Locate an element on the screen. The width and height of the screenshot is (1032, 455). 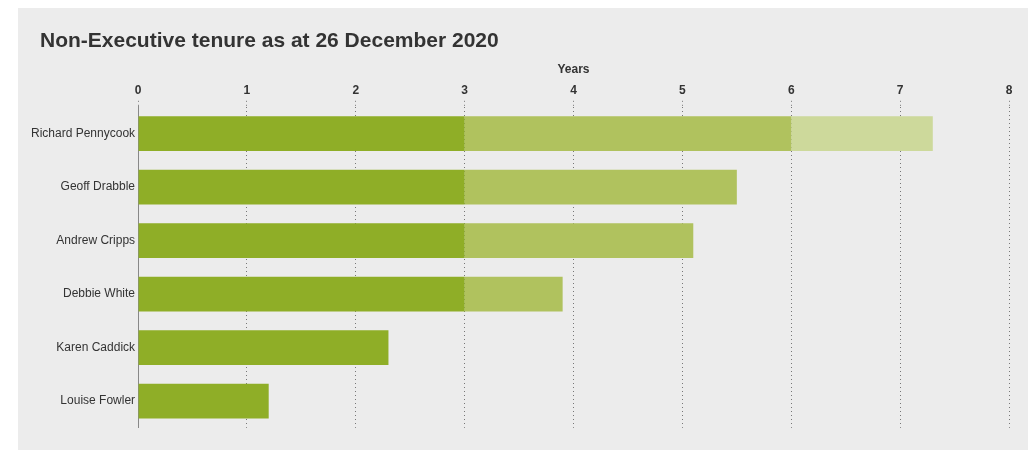
y-tick-label: Richard Pennycook is located at coordinates (83, 132).